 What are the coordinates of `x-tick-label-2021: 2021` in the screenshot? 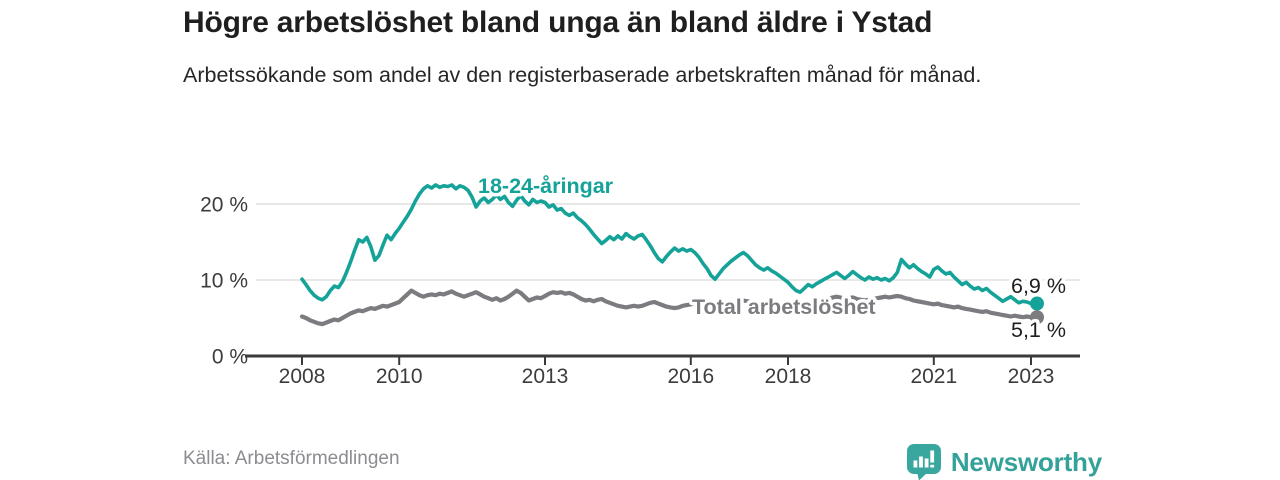 It's located at (933, 376).